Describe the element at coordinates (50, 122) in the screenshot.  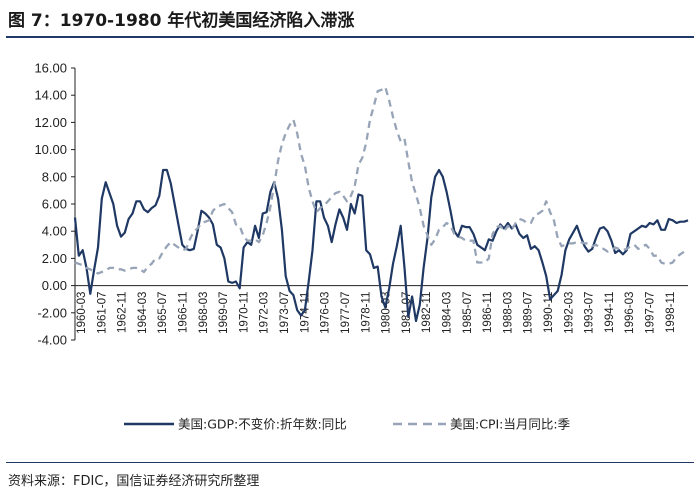
I see `y-tick-label: 12.00` at that location.